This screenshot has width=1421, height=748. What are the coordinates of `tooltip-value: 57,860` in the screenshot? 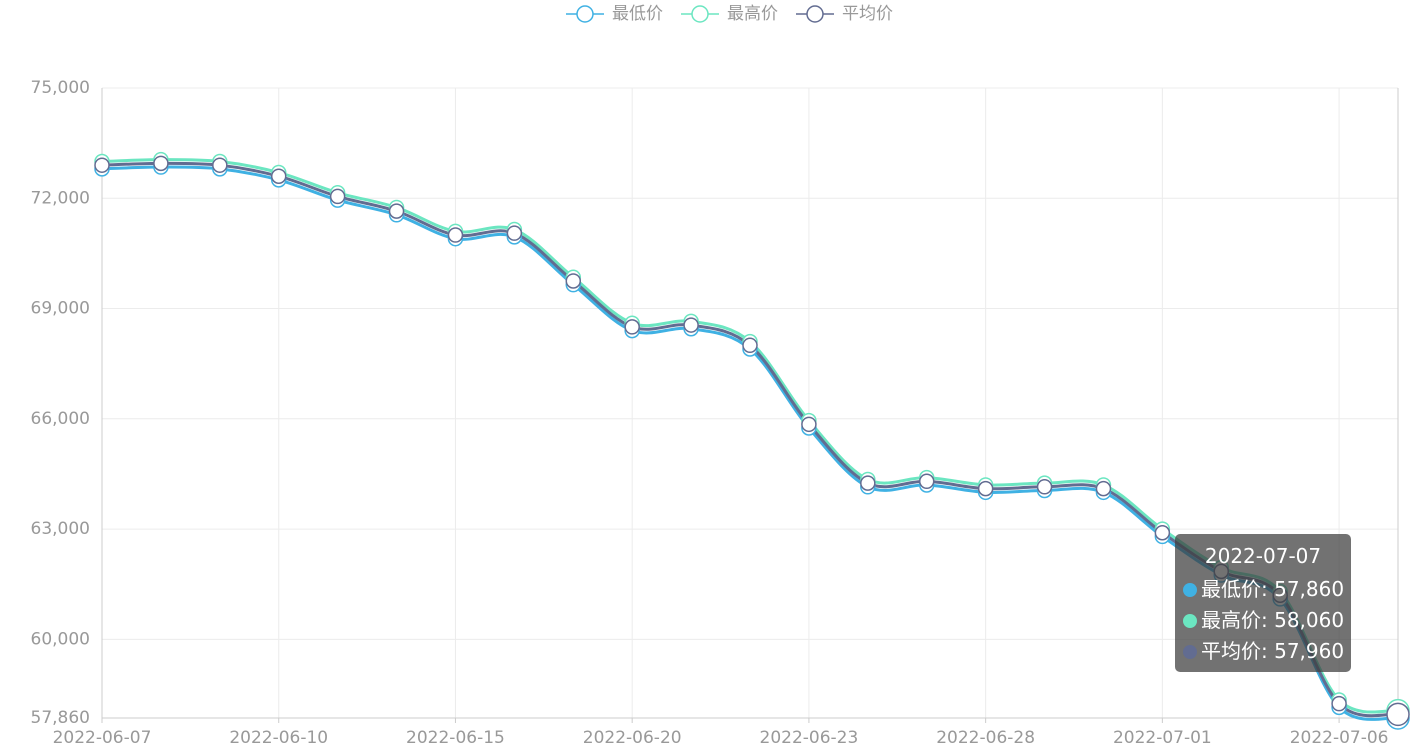 It's located at (1309, 589).